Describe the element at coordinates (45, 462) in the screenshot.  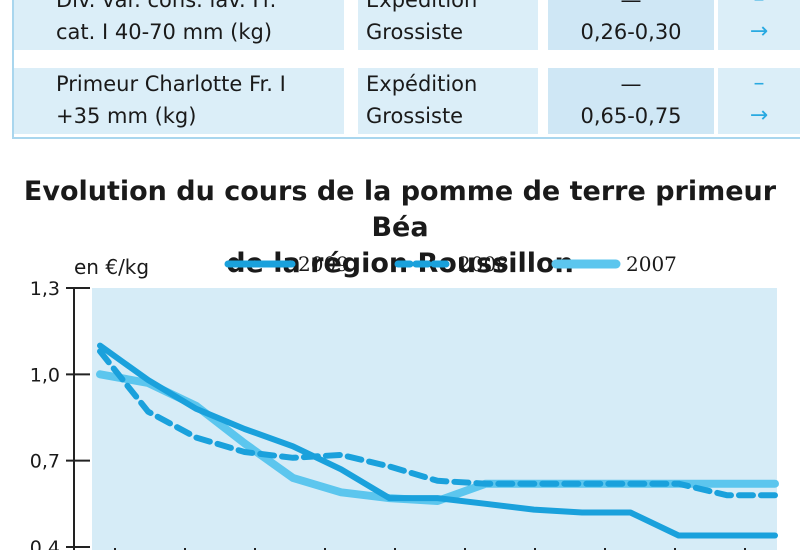
I see `y-tick-label: 0,7` at that location.